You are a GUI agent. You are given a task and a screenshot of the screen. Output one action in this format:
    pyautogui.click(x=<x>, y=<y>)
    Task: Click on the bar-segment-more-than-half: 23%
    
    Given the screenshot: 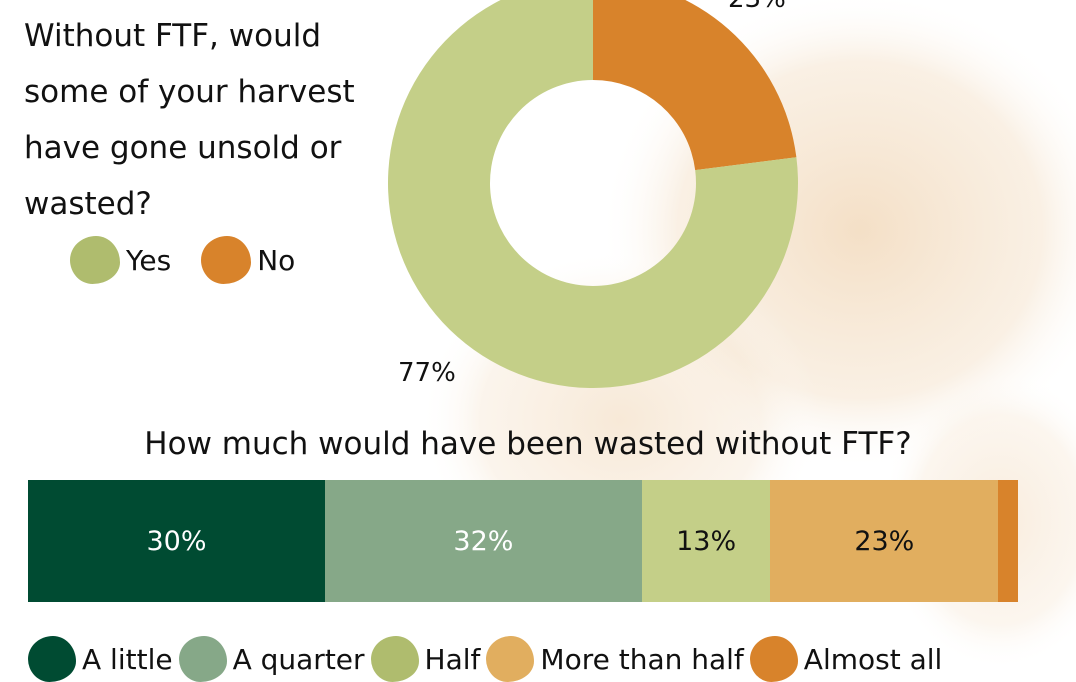 What is the action you would take?
    pyautogui.click(x=884, y=541)
    